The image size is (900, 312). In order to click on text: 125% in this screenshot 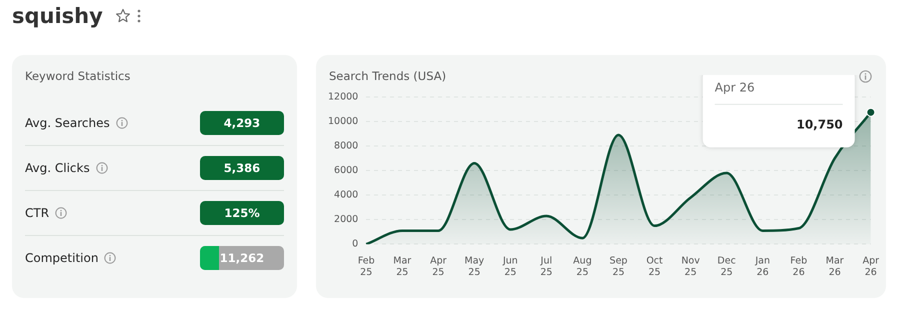, I will do `click(242, 213)`.